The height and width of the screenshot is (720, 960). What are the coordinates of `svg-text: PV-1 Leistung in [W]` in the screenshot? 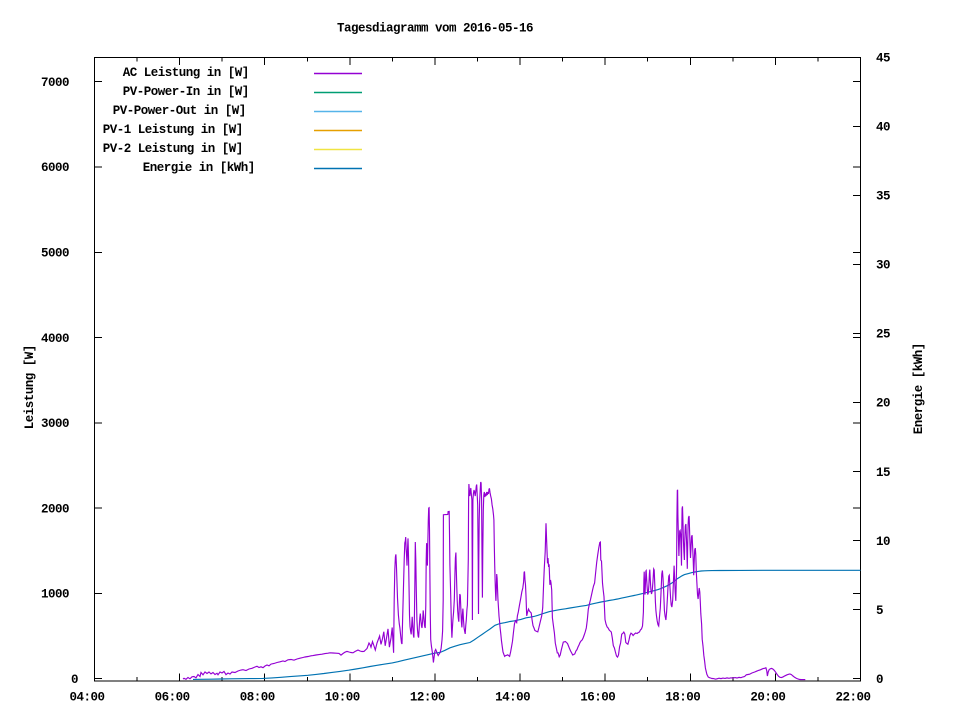 It's located at (173, 130).